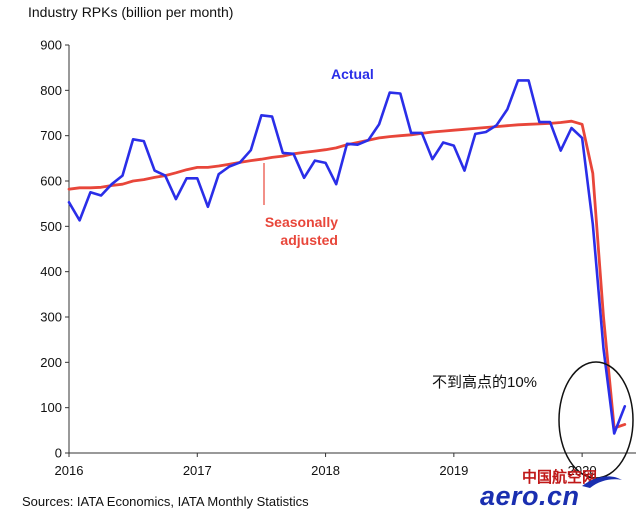  What do you see at coordinates (325, 470) in the screenshot?
I see `x-tick-label: 2018` at bounding box center [325, 470].